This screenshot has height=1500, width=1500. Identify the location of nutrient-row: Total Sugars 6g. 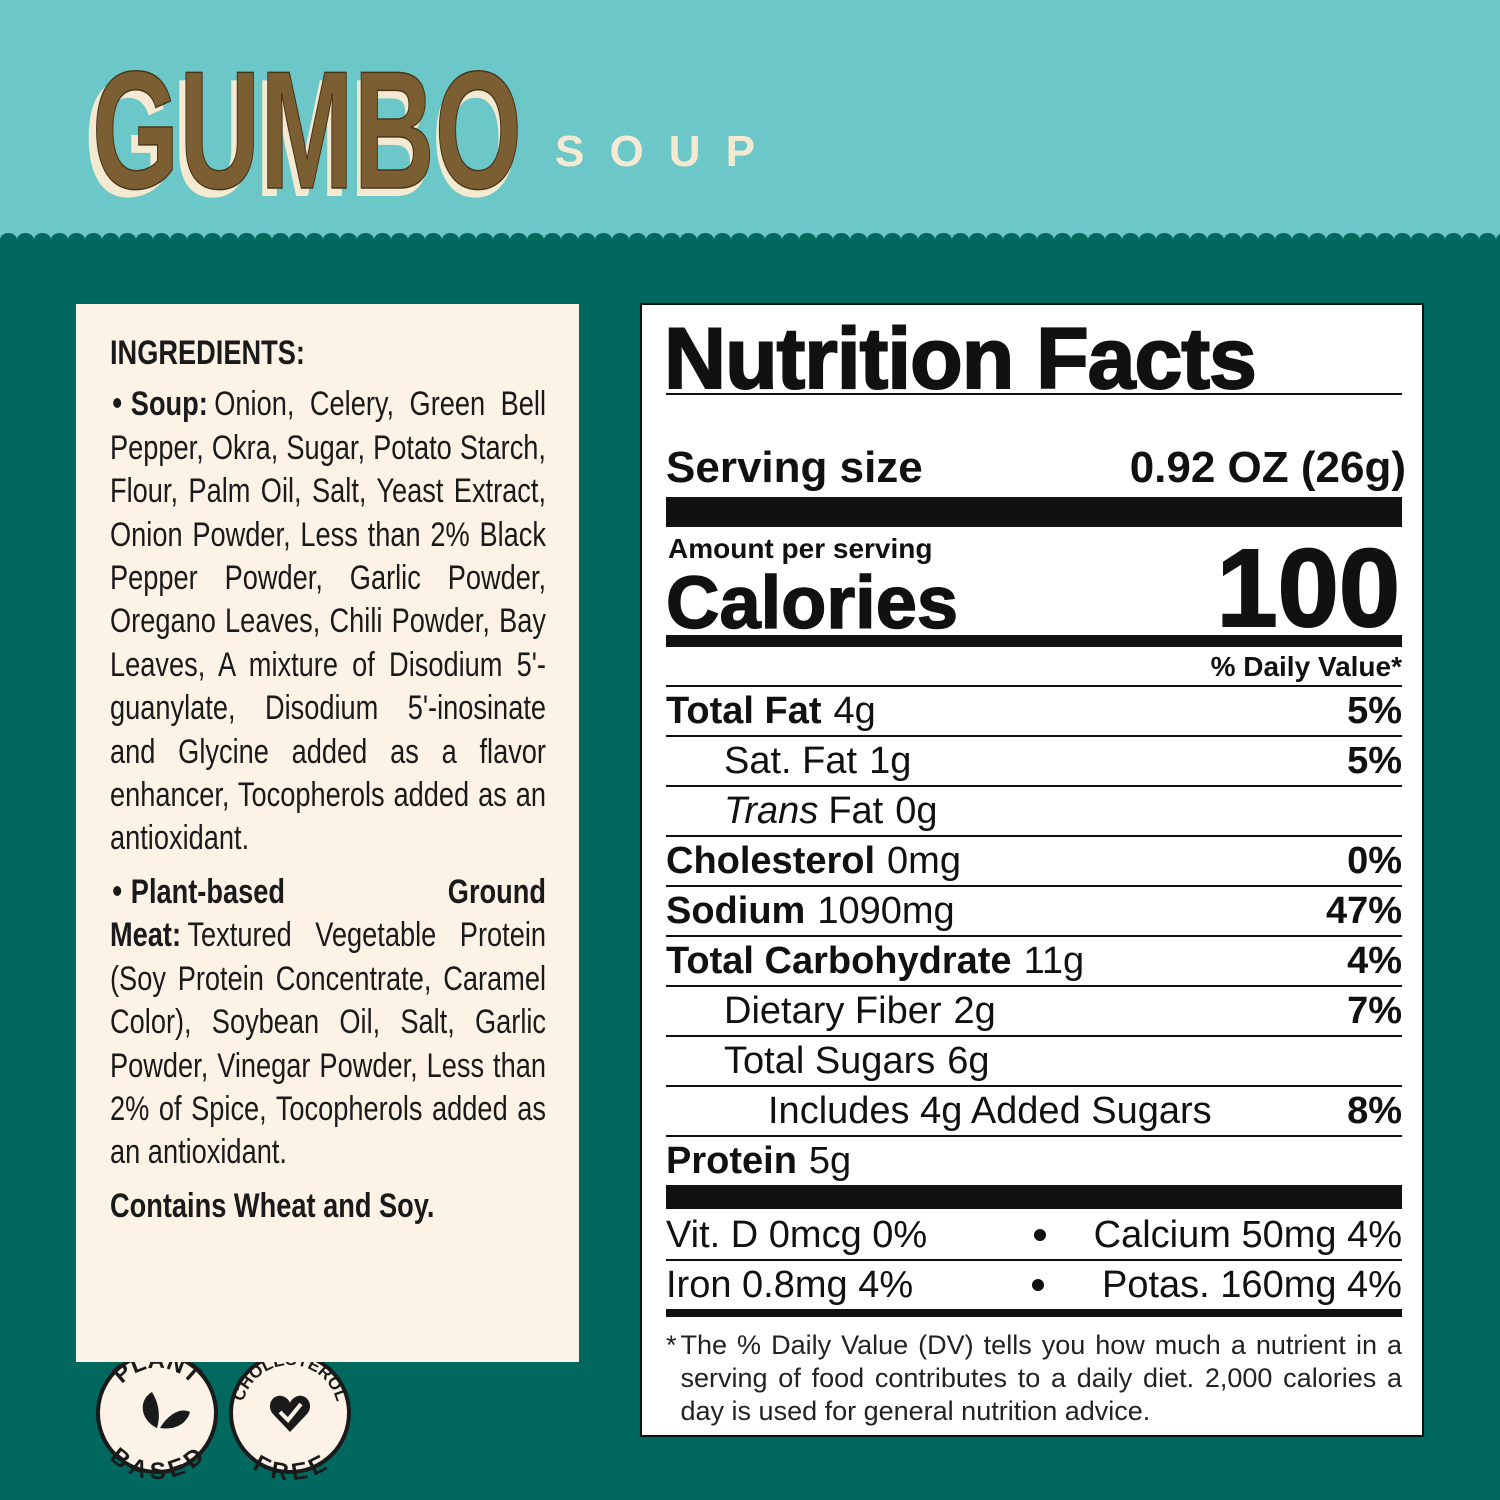
(1034, 1060).